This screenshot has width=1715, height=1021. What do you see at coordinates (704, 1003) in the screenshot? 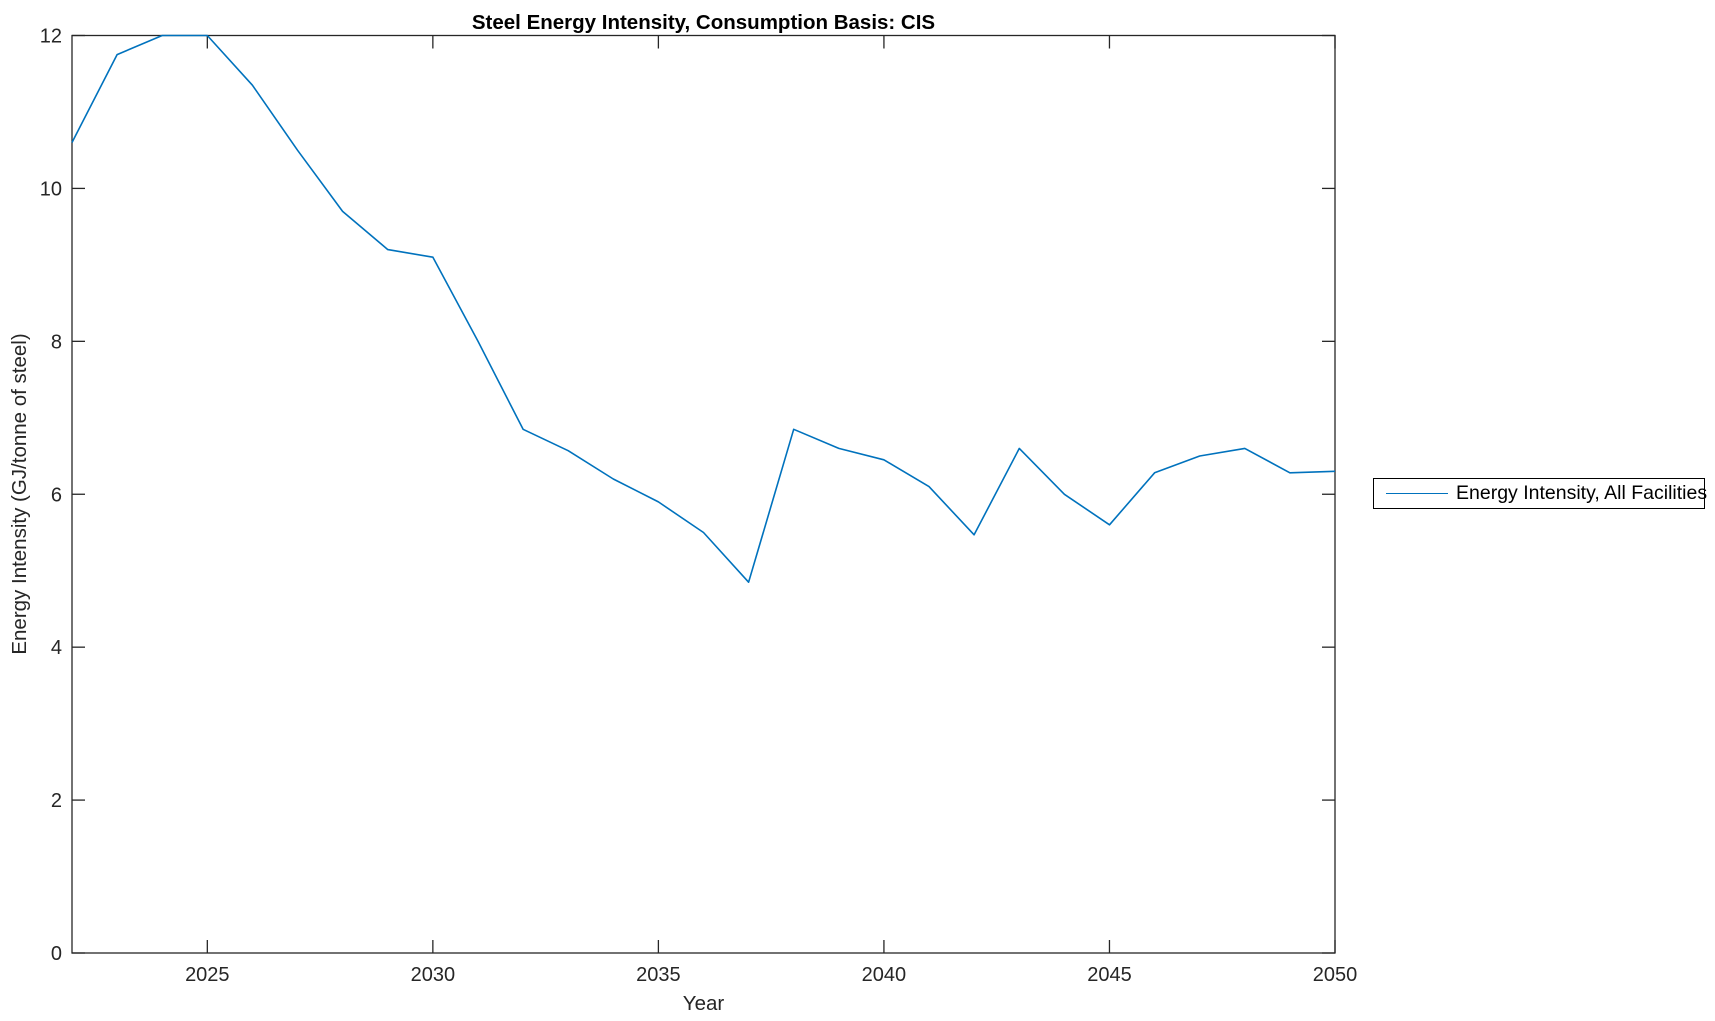
I see `x-axis-label: Year` at bounding box center [704, 1003].